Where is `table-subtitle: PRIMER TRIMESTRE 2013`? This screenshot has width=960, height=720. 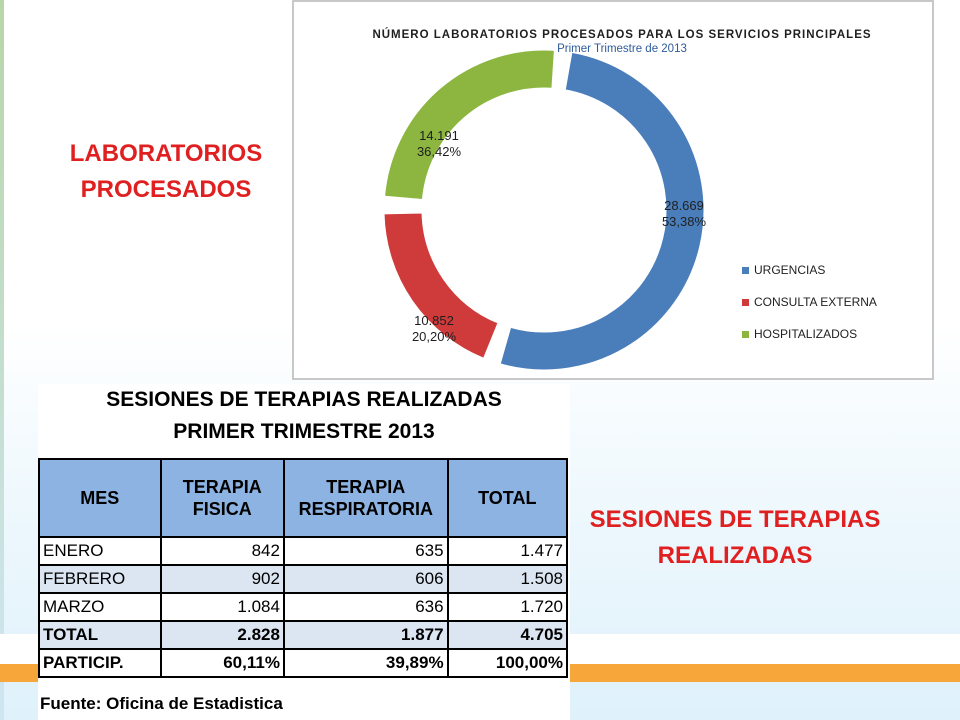 table-subtitle: PRIMER TRIMESTRE 2013 is located at coordinates (304, 431).